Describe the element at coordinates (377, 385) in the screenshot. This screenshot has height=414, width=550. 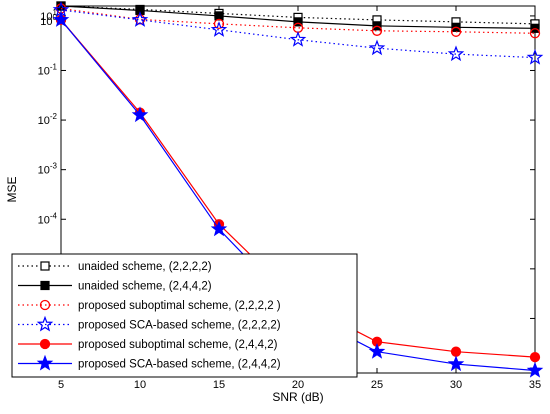
I see `x-tick-label: 25` at that location.